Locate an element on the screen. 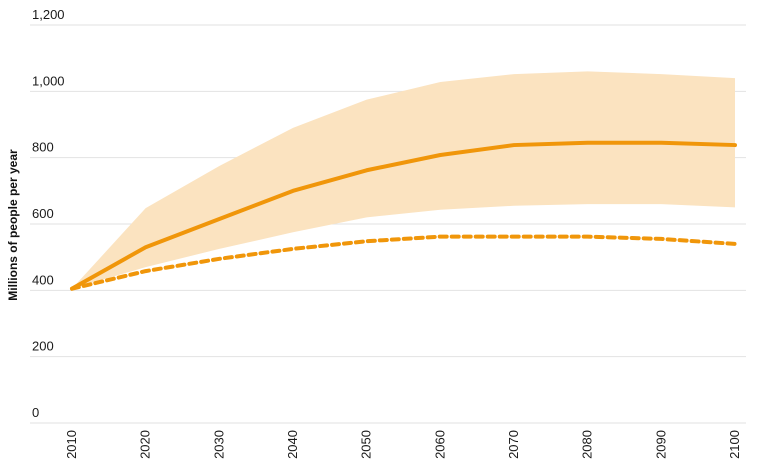  x-tick-label: 2020 is located at coordinates (145, 444).